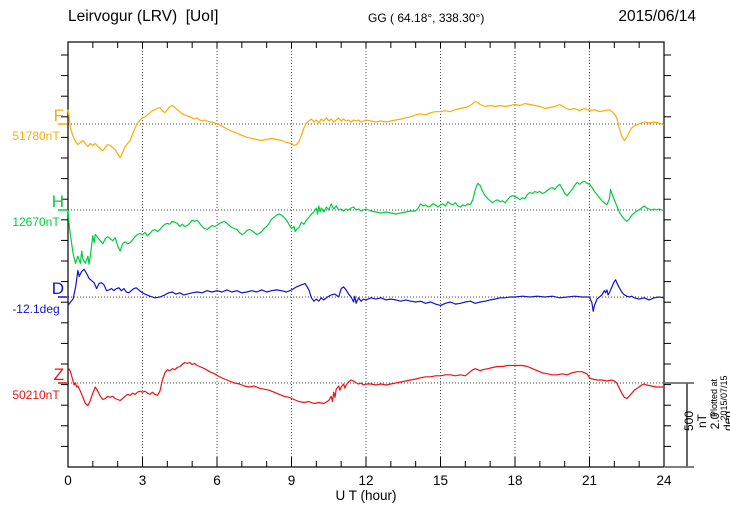 The image size is (730, 520). What do you see at coordinates (366, 129) in the screenshot?
I see `trace-F` at bounding box center [366, 129].